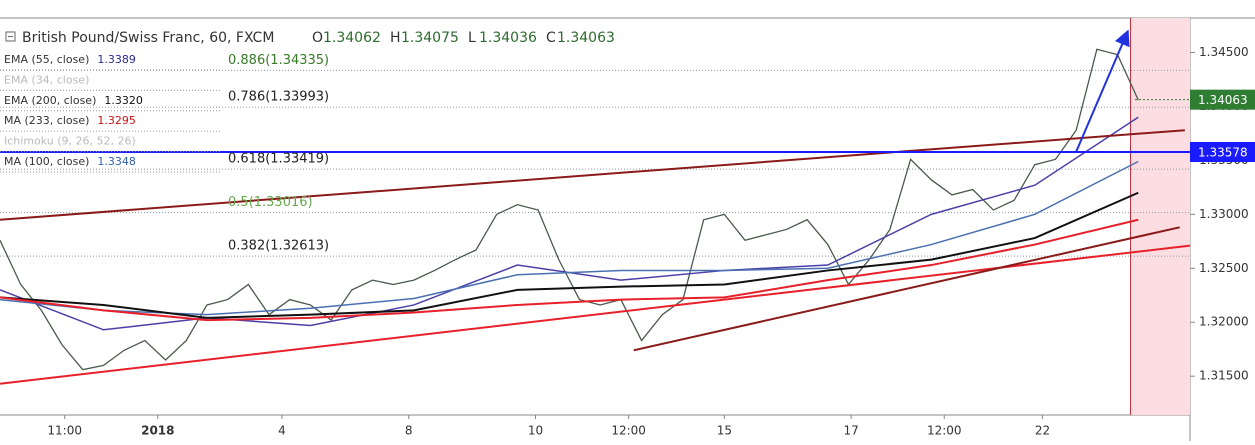 This screenshot has width=1255, height=445. I want to click on indicator-name: EMA (34, close), so click(46, 79).